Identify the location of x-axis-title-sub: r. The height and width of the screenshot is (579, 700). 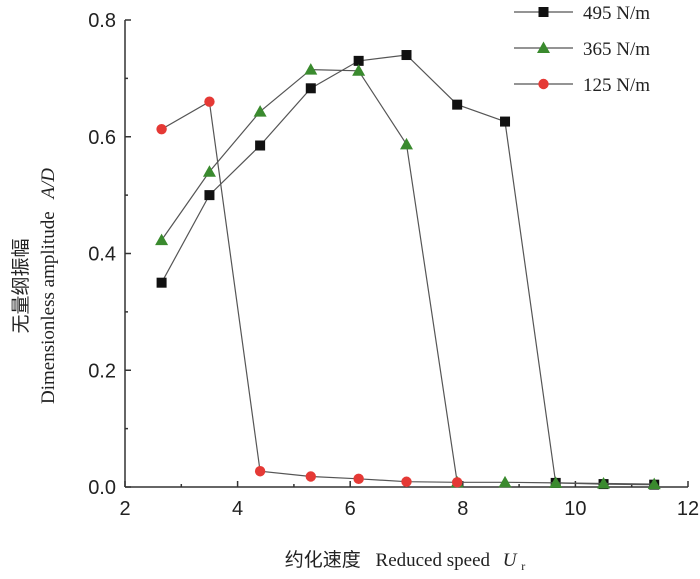
(523, 566).